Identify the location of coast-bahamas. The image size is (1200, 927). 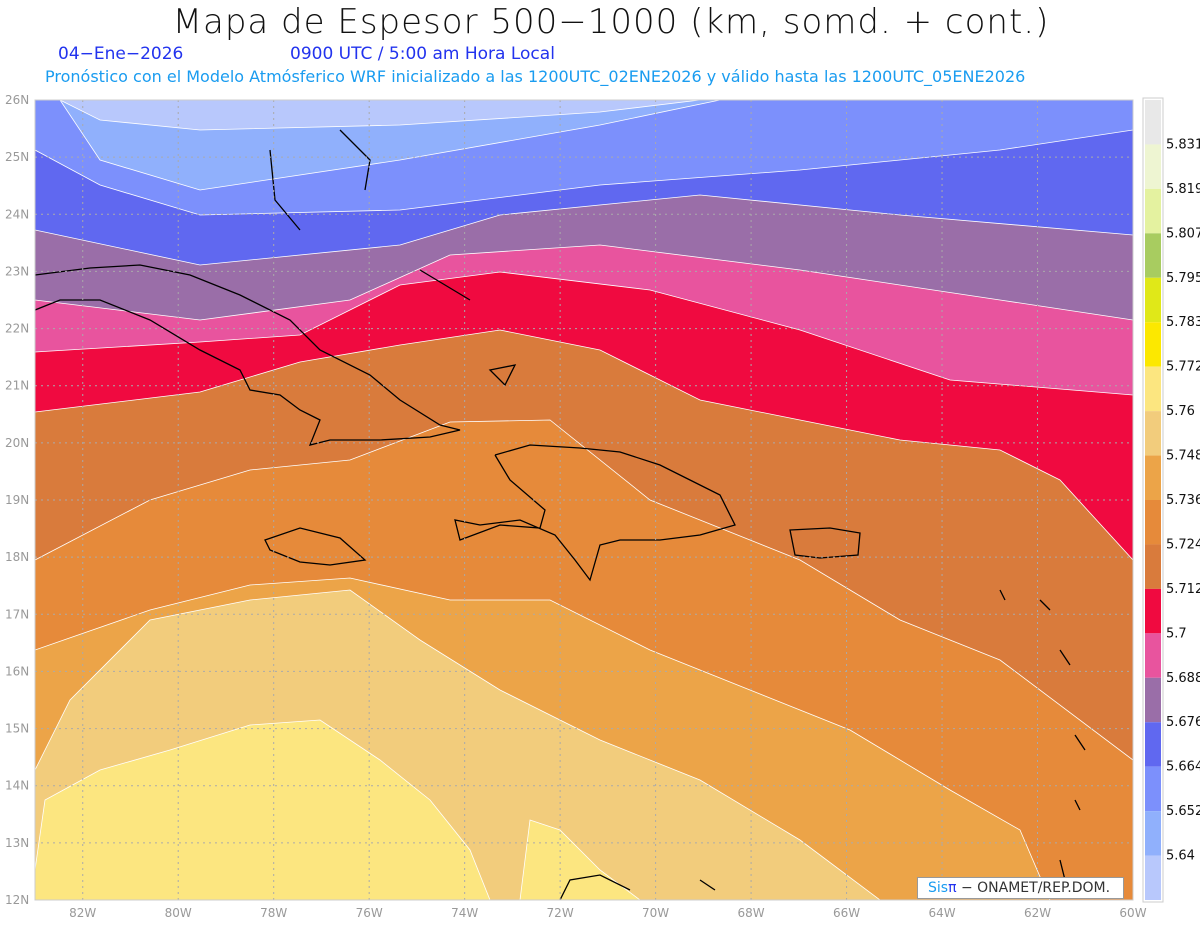
(393, 258).